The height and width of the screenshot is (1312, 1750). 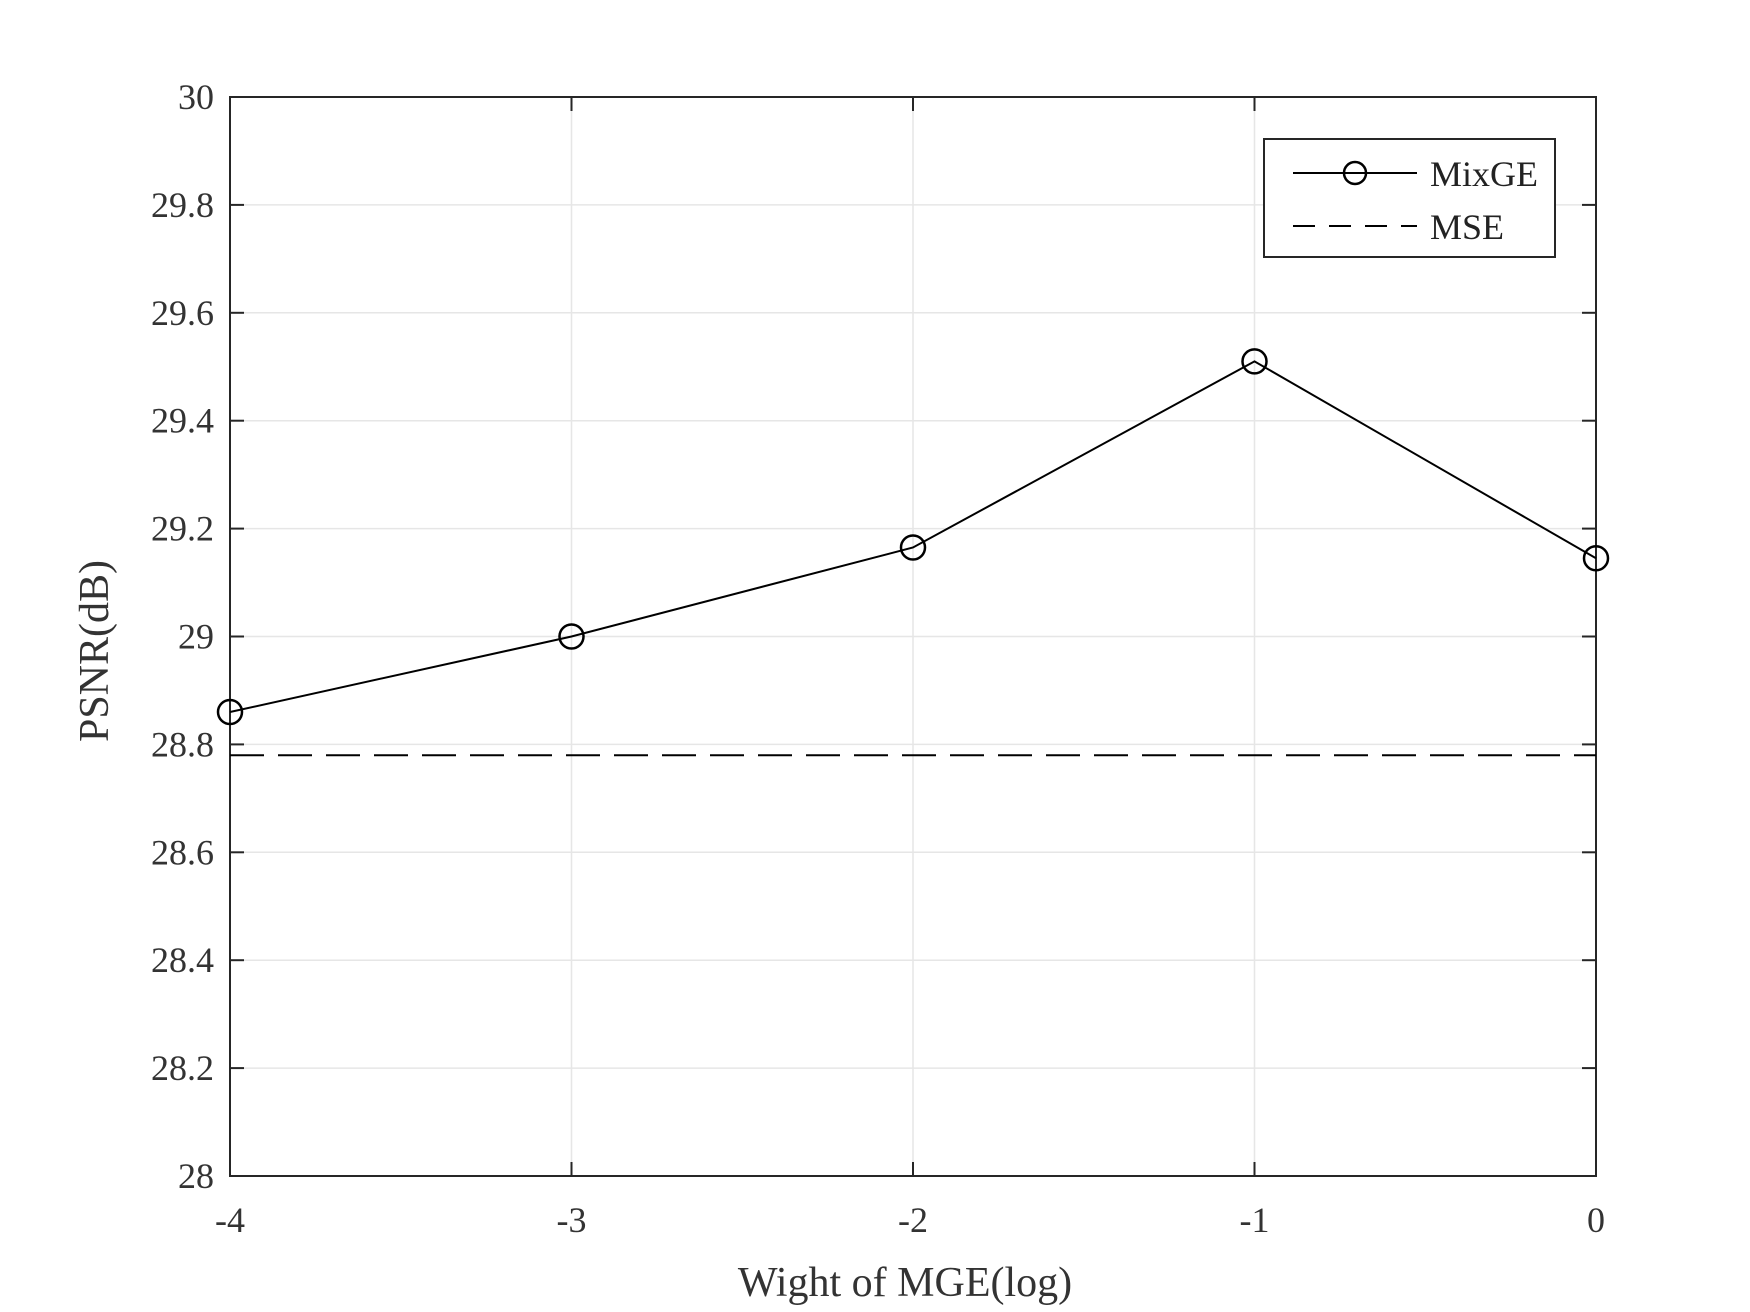 What do you see at coordinates (182, 852) in the screenshot?
I see `y-tick-label: 28.6` at bounding box center [182, 852].